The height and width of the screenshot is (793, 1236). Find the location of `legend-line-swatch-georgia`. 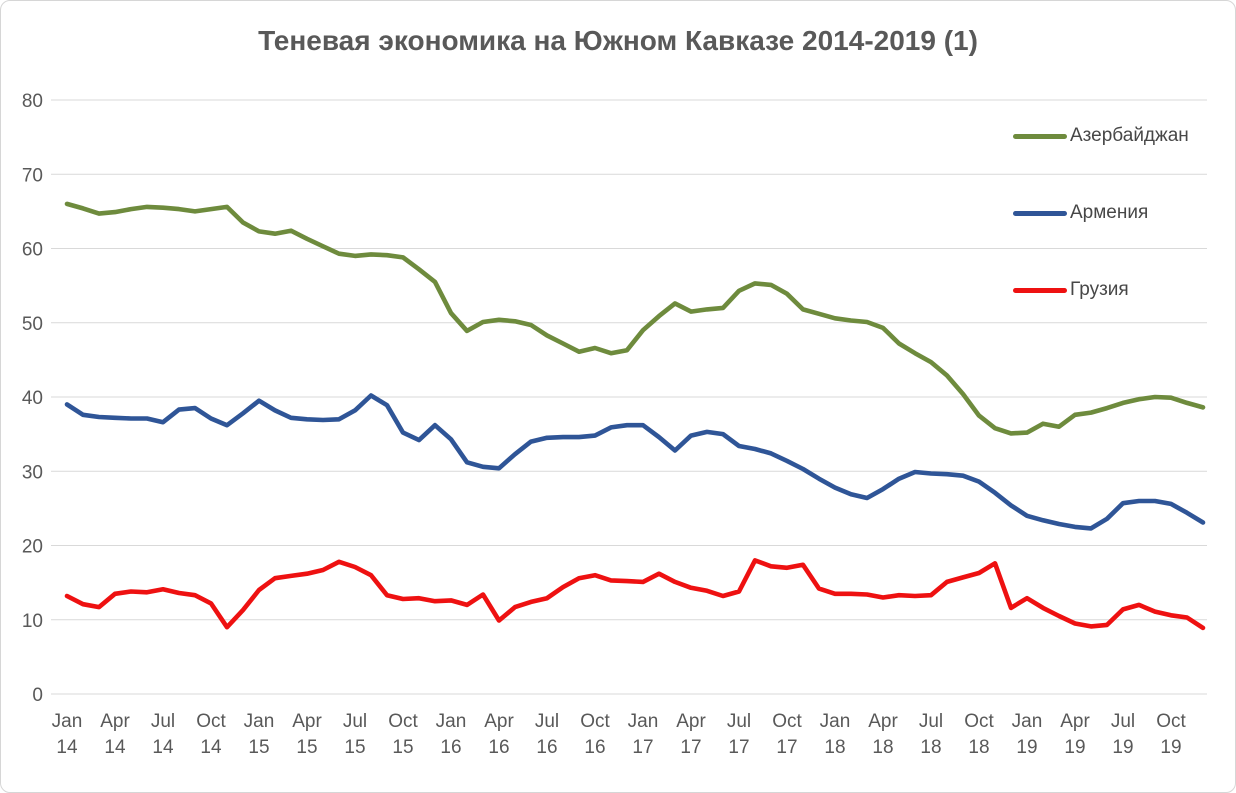

legend-line-swatch-georgia is located at coordinates (1040, 290).